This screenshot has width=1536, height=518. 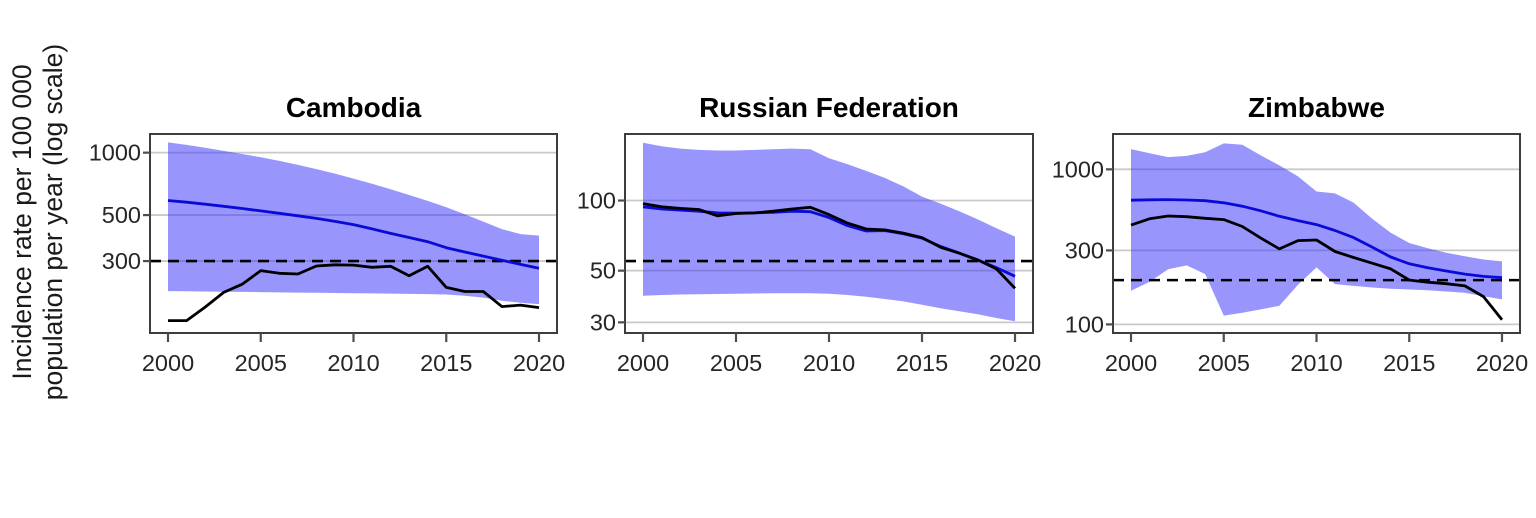 What do you see at coordinates (22, 221) in the screenshot?
I see `y-axis-label-line-1: Incidence rate per 100 000` at bounding box center [22, 221].